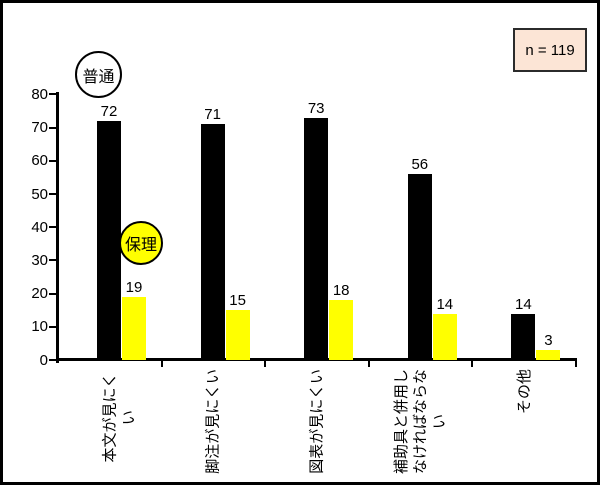 The width and height of the screenshot is (600, 485). I want to click on y-axis-tick-label: 20, so click(39, 294).